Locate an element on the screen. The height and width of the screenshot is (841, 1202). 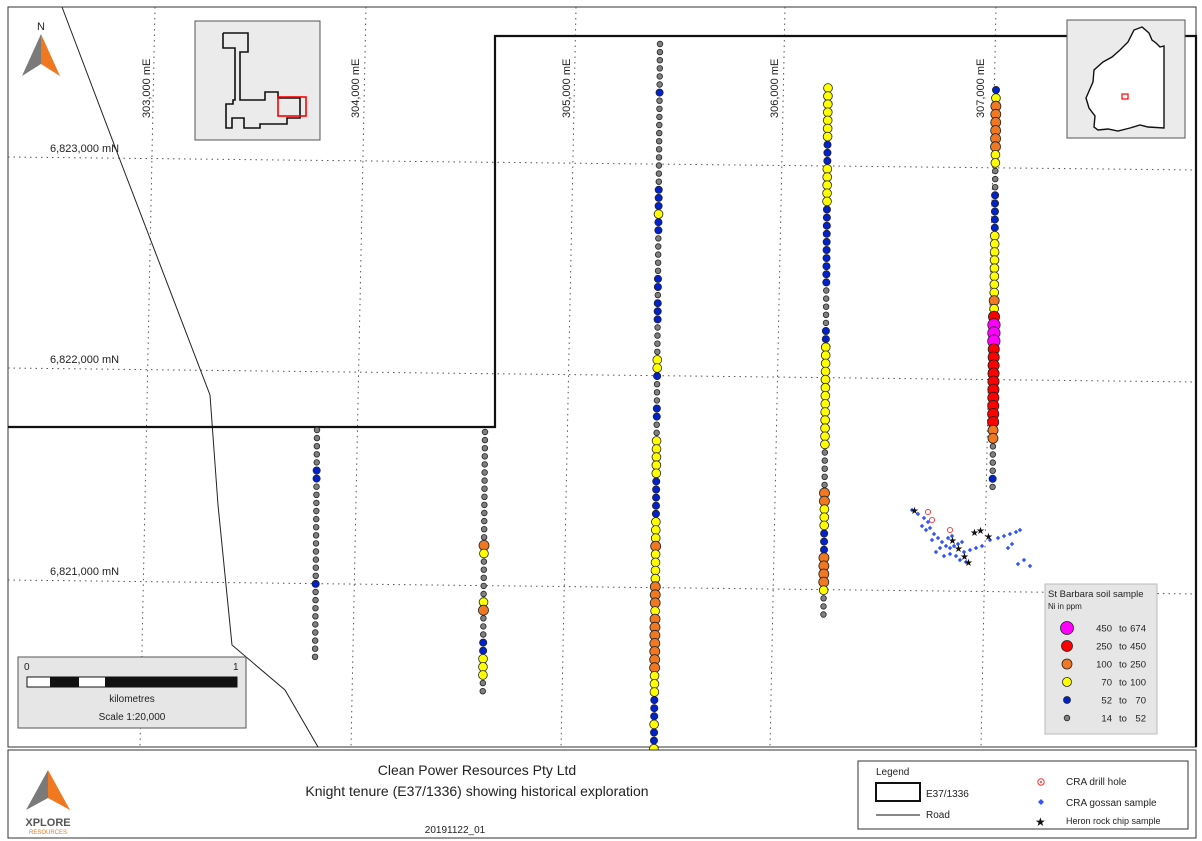
xplore-logo: XPLORE RESOURCES is located at coordinates (48, 803).